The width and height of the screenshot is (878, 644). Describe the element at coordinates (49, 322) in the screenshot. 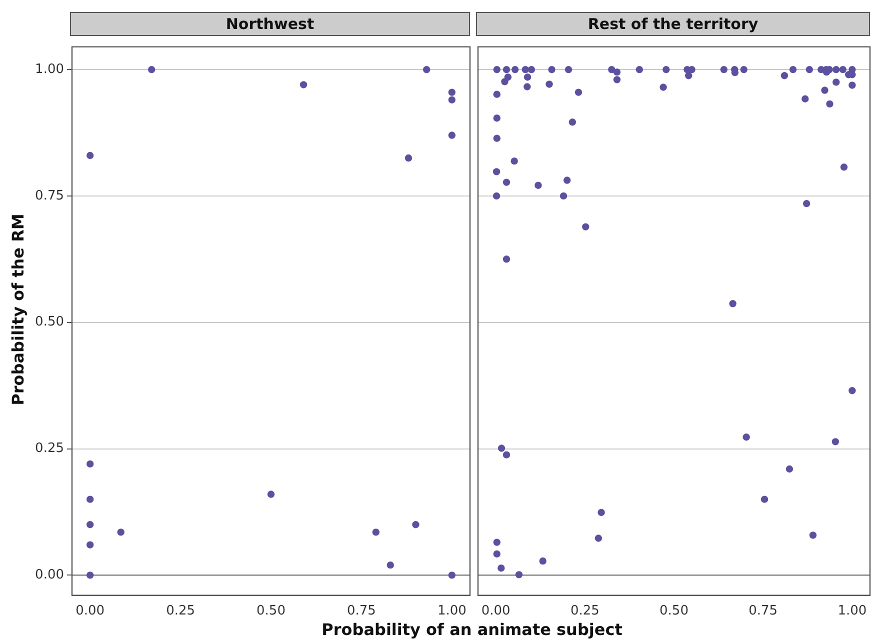

I see `y-tick-label: 0.50` at that location.